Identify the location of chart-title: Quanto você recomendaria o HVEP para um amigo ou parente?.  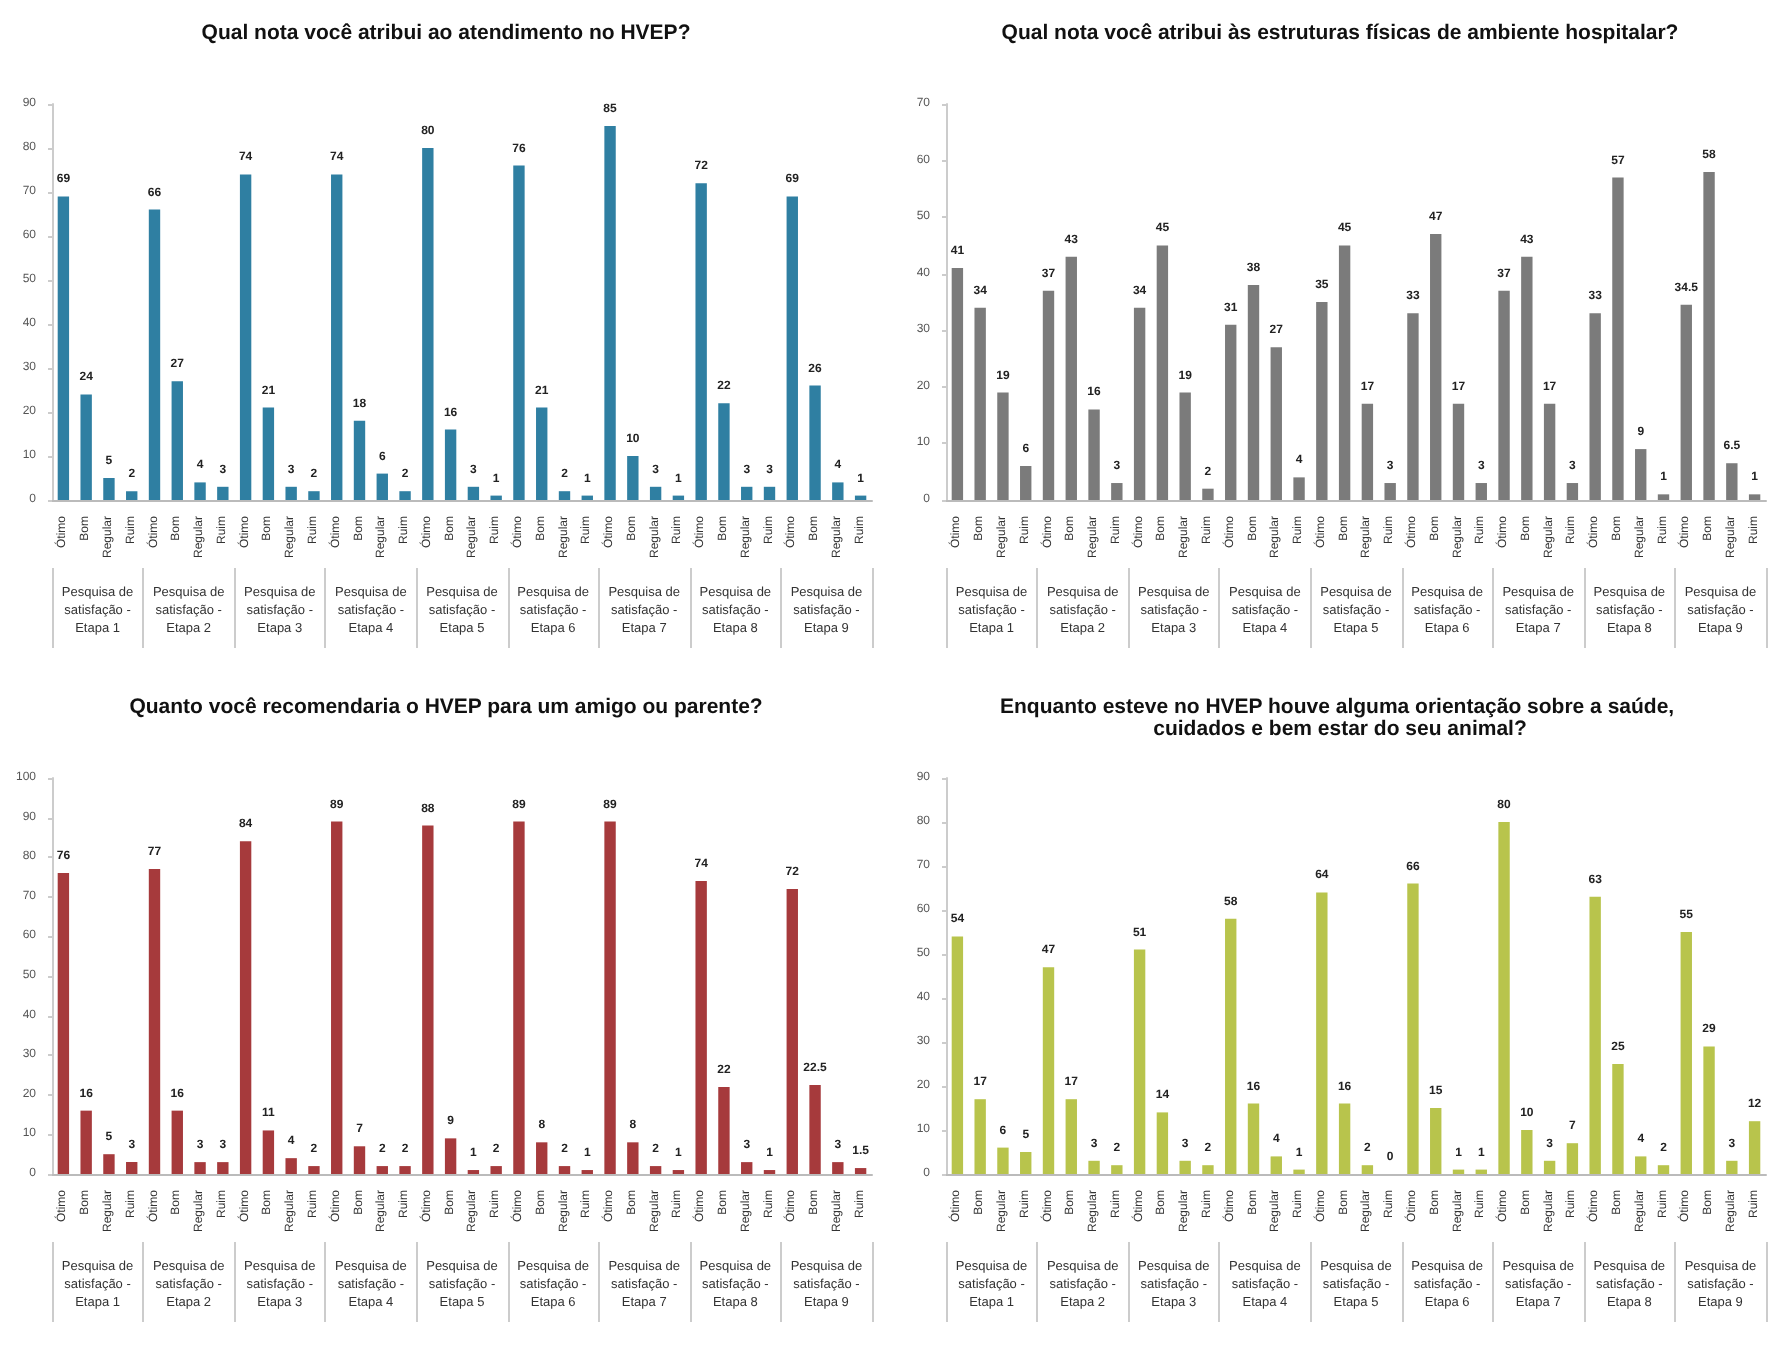
(446, 707).